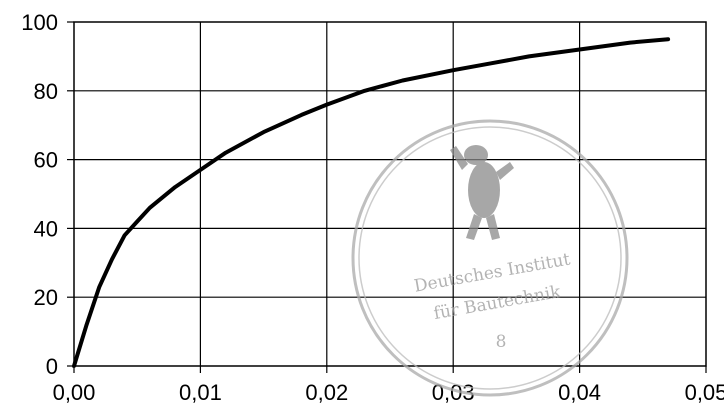 The width and height of the screenshot is (724, 417). What do you see at coordinates (501, 342) in the screenshot?
I see `stamp-text-line3: 8` at bounding box center [501, 342].